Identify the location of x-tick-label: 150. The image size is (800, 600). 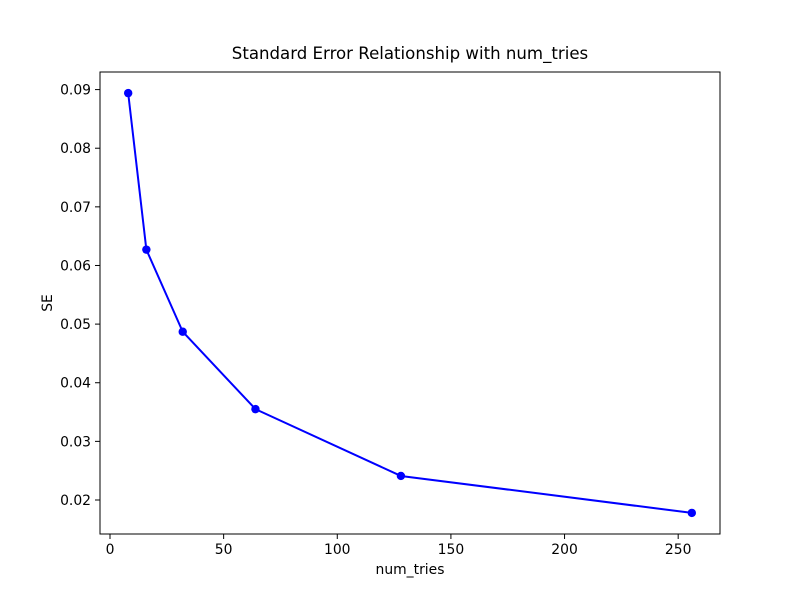
(451, 550).